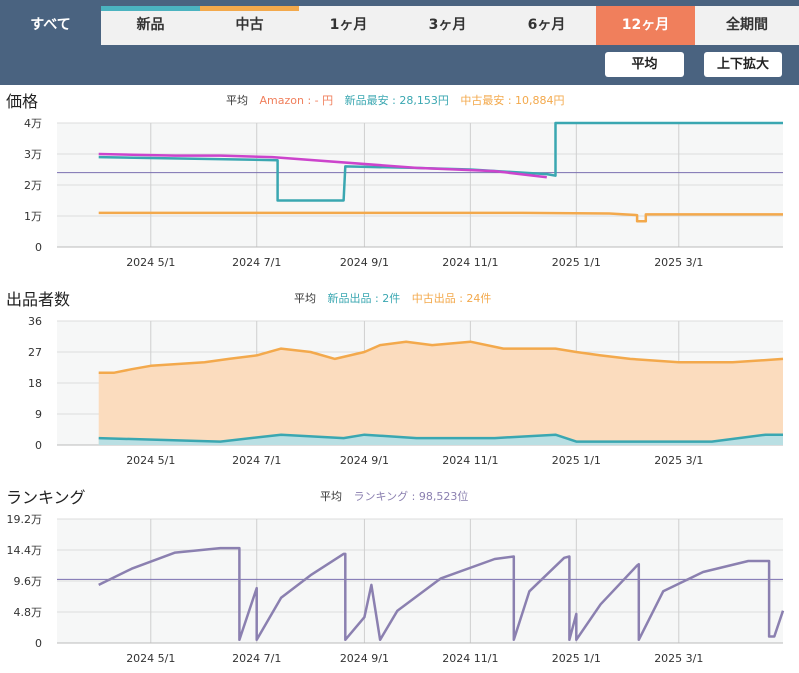 This screenshot has height=673, width=799. I want to click on tab-3: 1ヶ月, so click(348, 25).